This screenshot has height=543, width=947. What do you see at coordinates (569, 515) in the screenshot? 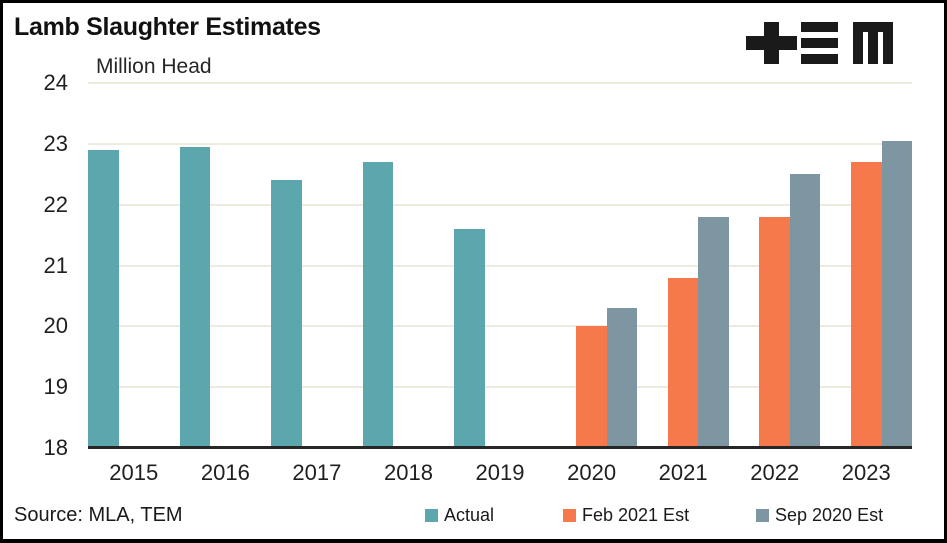
I see `legend-swatch-feb-2021-est-icon` at bounding box center [569, 515].